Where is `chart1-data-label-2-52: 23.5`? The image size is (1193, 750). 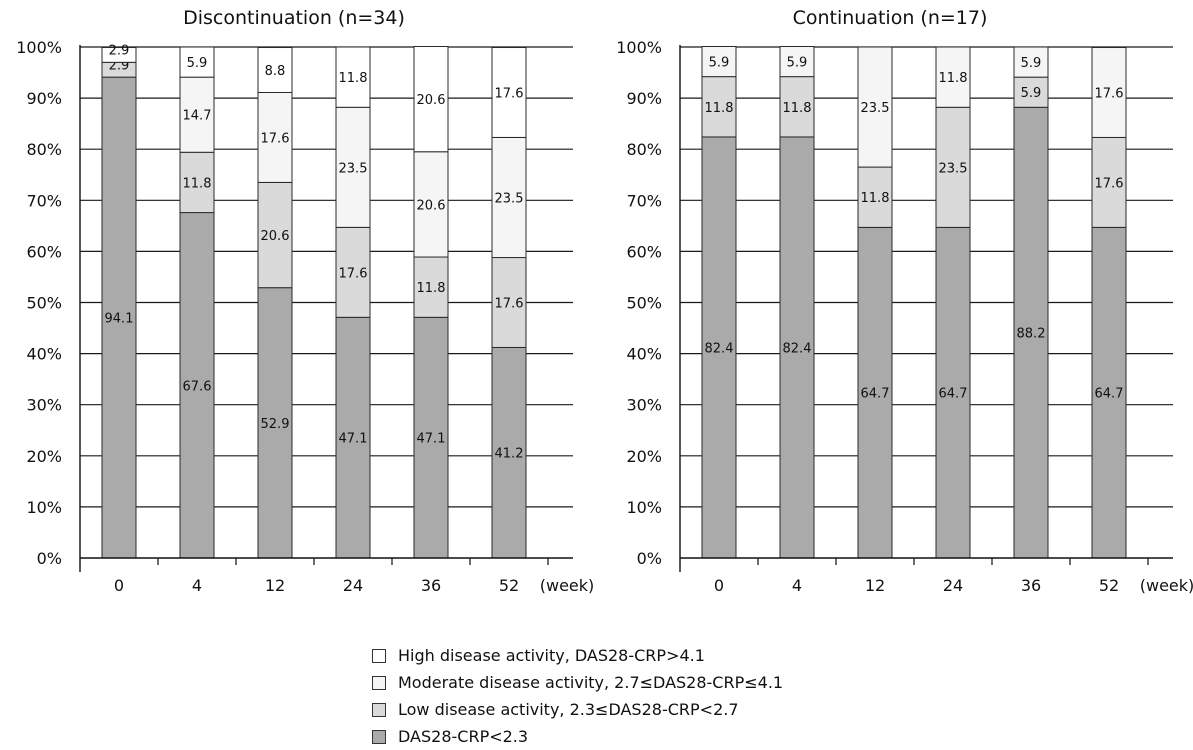
chart1-data-label-2-52: 23.5 is located at coordinates (509, 198).